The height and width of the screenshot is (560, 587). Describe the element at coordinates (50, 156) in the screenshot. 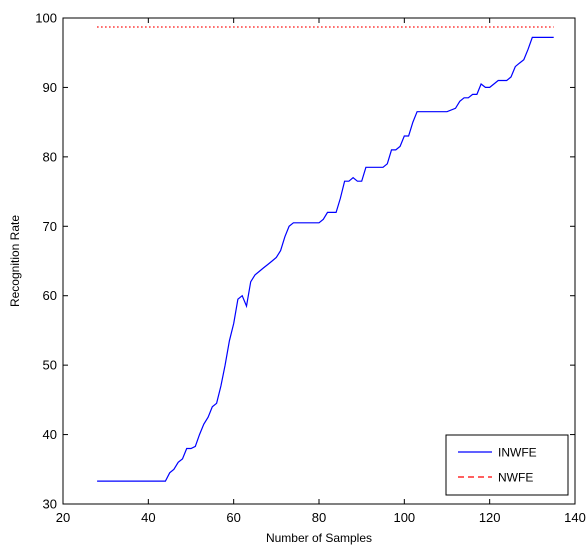

I see `y-tick-label: 80` at that location.